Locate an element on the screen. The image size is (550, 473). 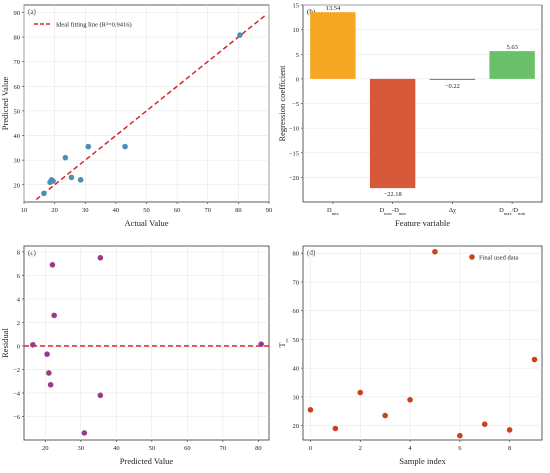
x-tick-label: Δχ is located at coordinates (452, 210).